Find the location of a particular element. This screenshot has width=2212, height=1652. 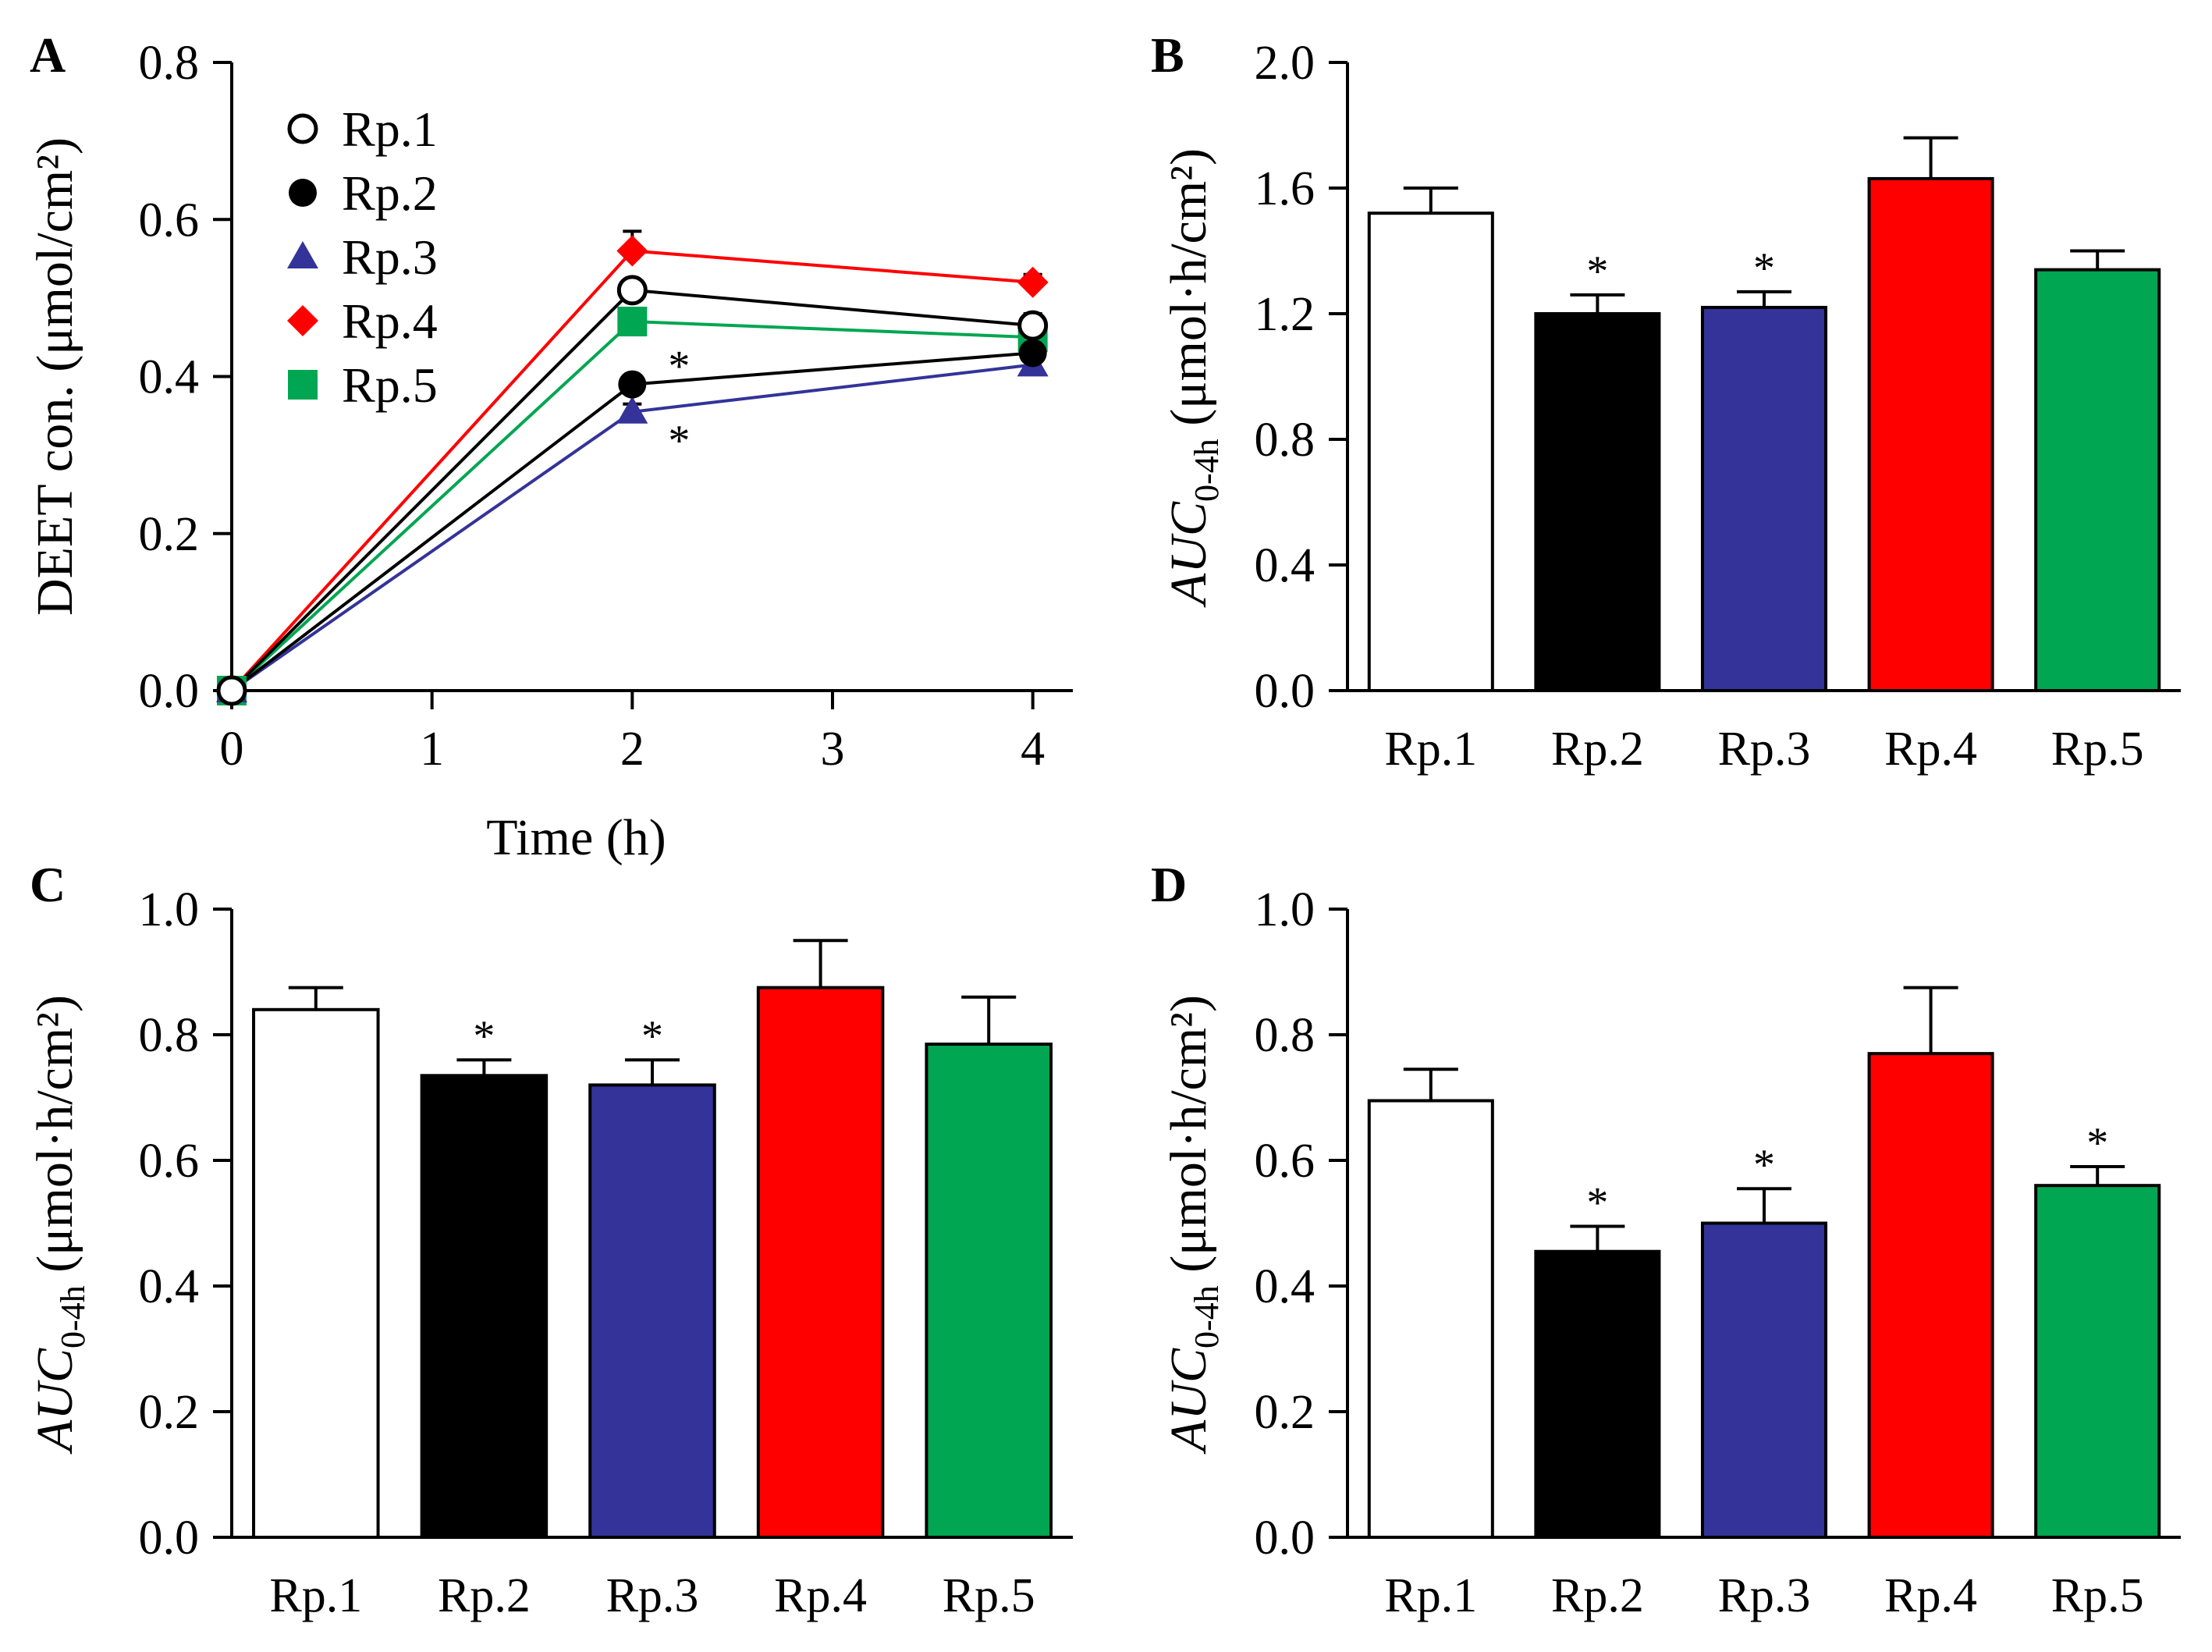

y-axis-title: DEET con. (μmol/cm²) is located at coordinates (55, 377).